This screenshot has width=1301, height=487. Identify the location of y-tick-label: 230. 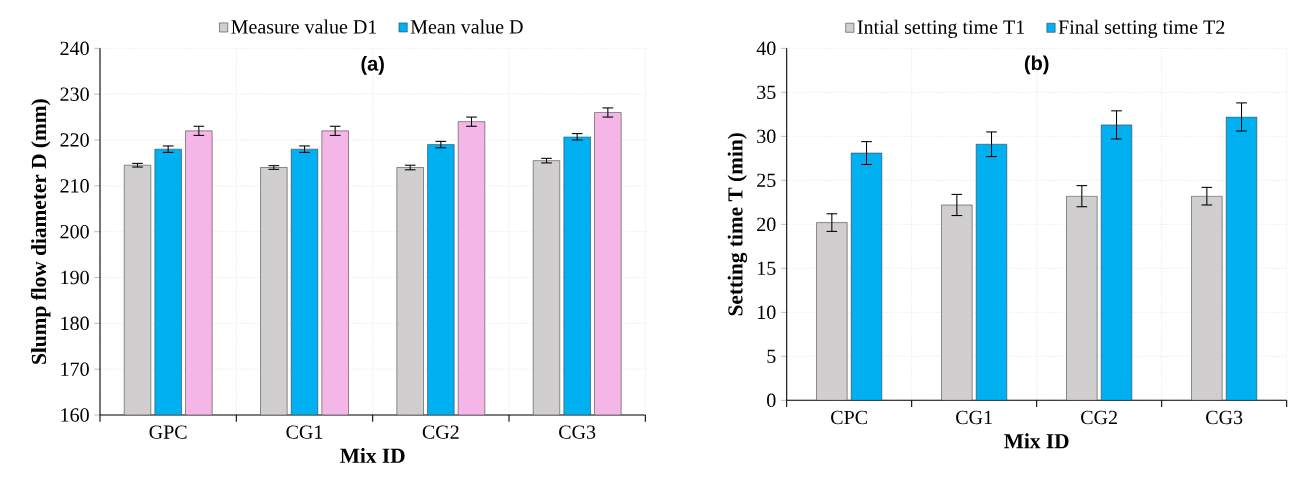
(74, 94).